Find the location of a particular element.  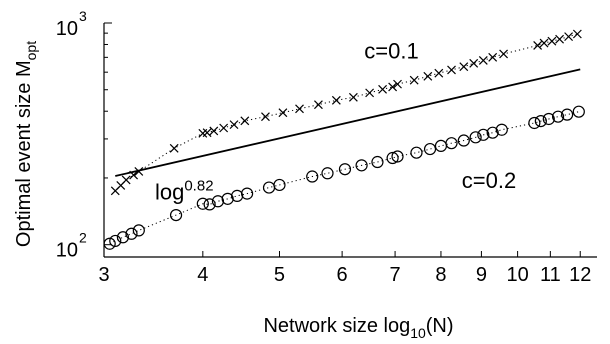

annotation-c02: c=0.2 is located at coordinates (489, 180).